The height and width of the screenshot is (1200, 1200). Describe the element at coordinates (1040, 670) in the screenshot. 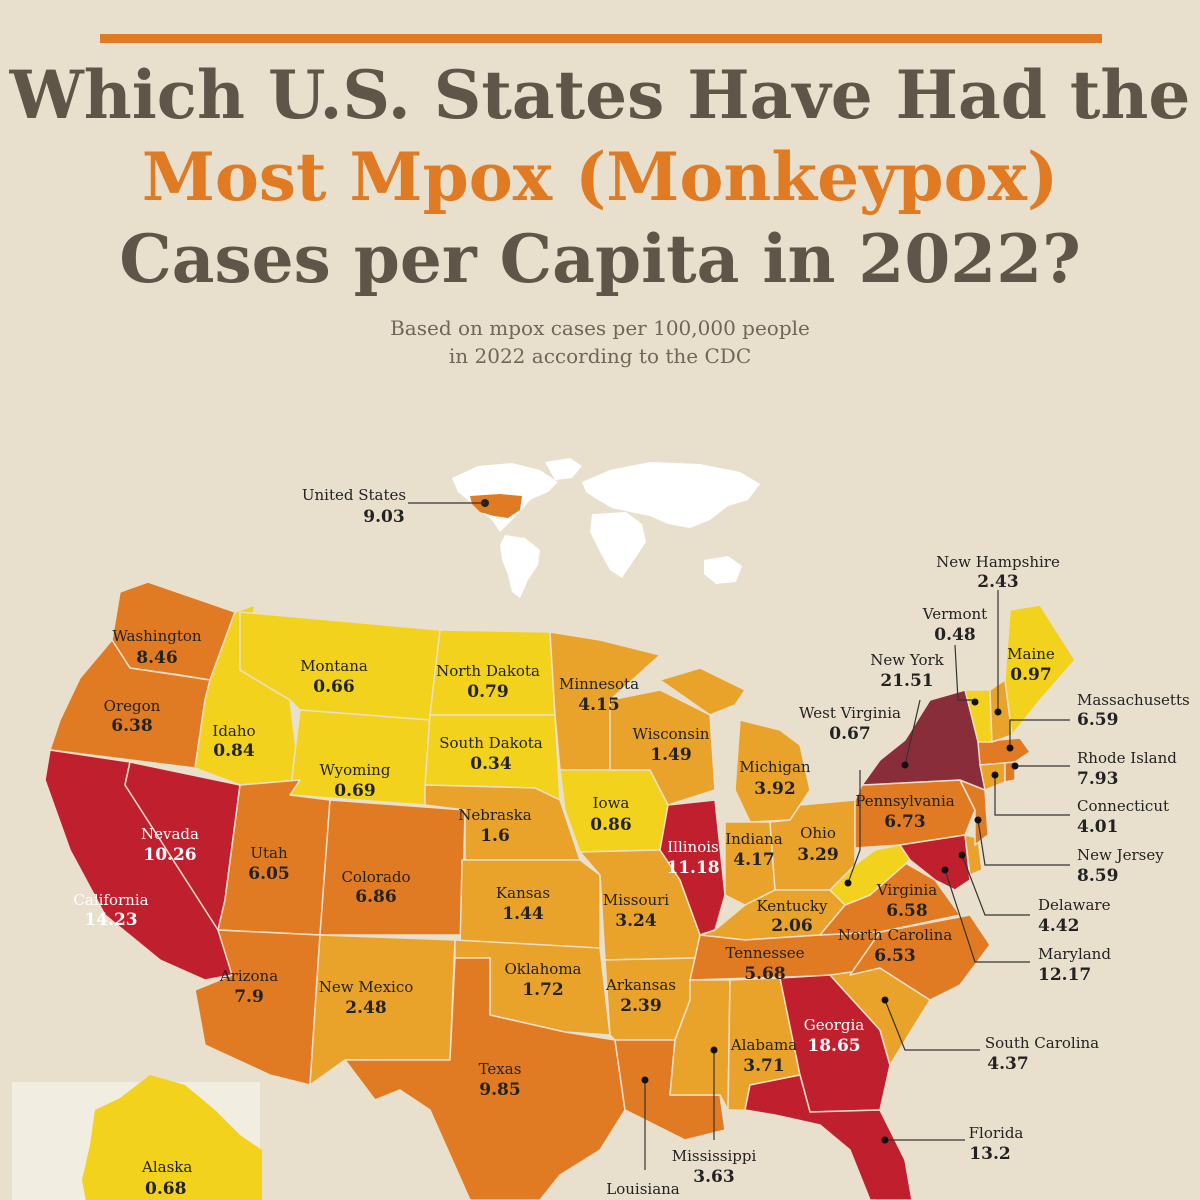

I see `state-maine` at that location.